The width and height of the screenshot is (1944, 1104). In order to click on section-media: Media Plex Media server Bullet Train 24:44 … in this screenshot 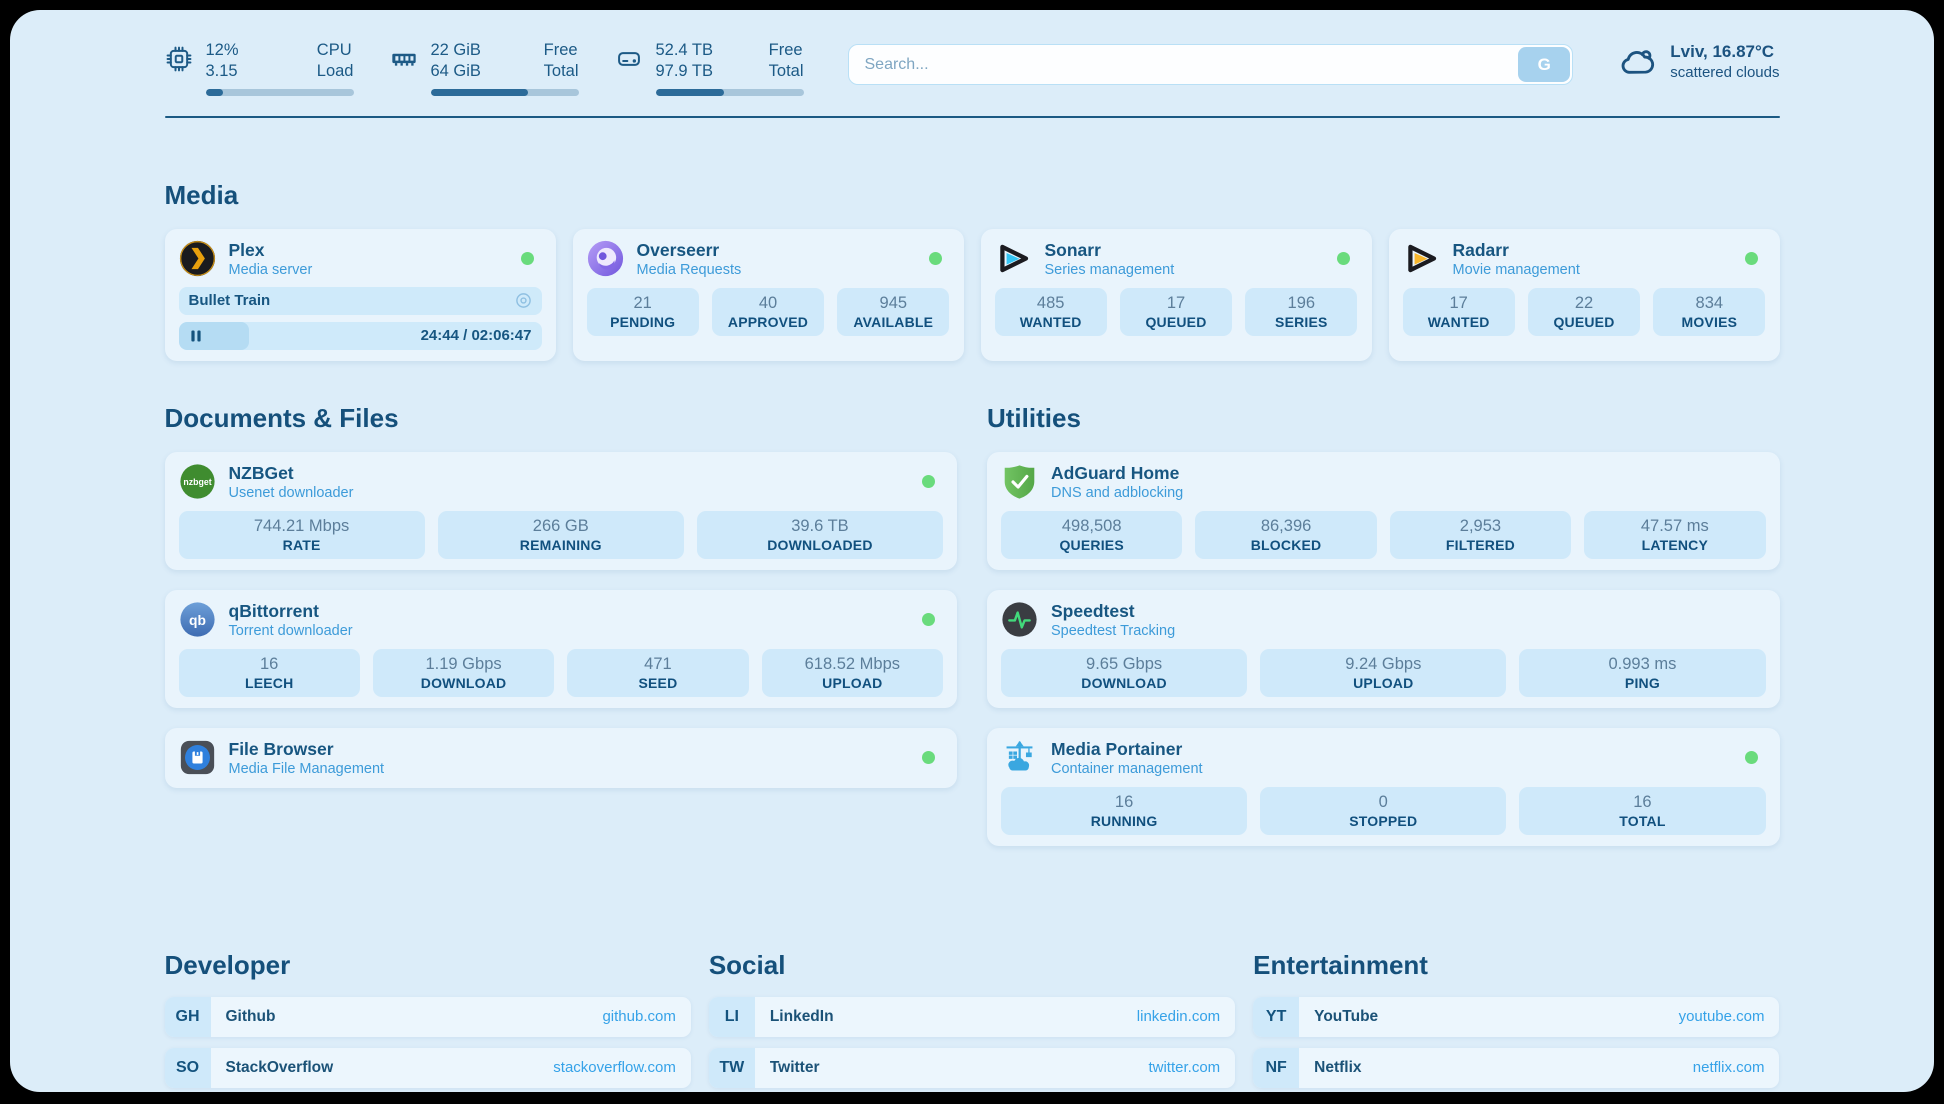, I will do `click(972, 270)`.